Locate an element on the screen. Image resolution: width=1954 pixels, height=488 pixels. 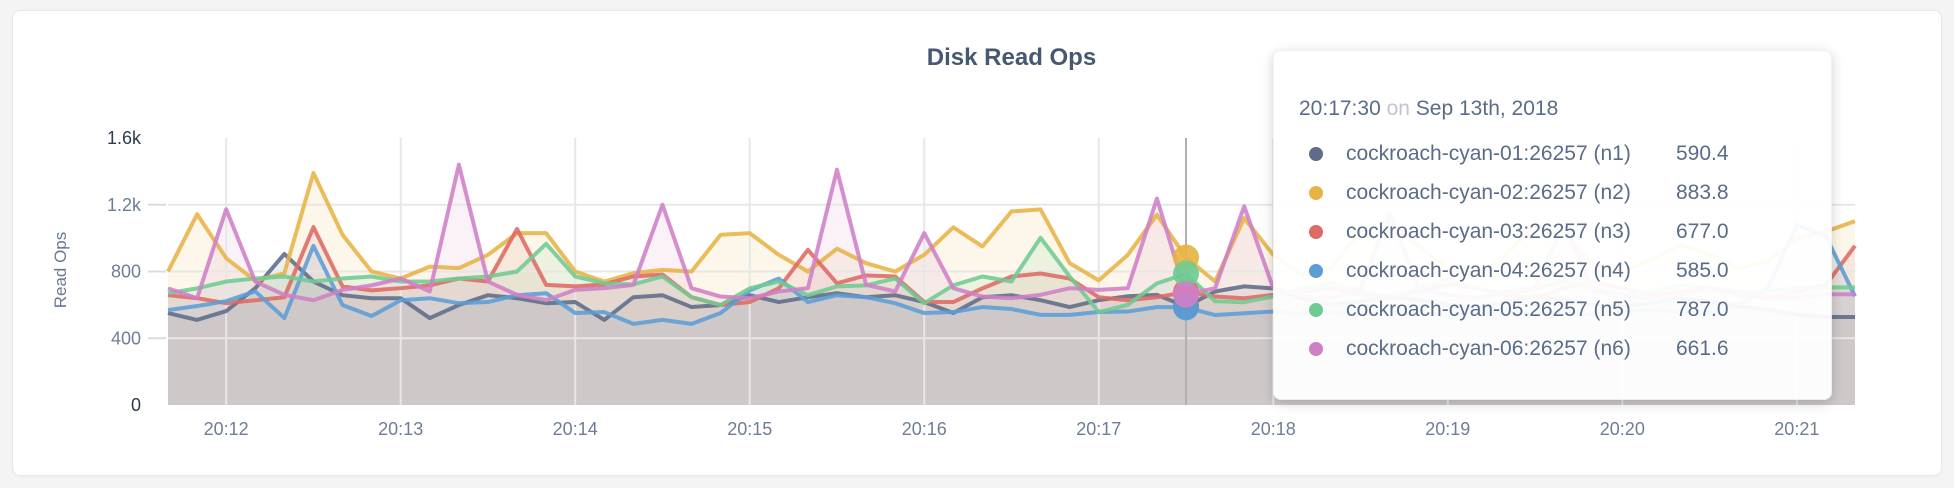
tooltip-row: cockroach-cyan-01:26257 (n1) 590.4 is located at coordinates (1565, 153).